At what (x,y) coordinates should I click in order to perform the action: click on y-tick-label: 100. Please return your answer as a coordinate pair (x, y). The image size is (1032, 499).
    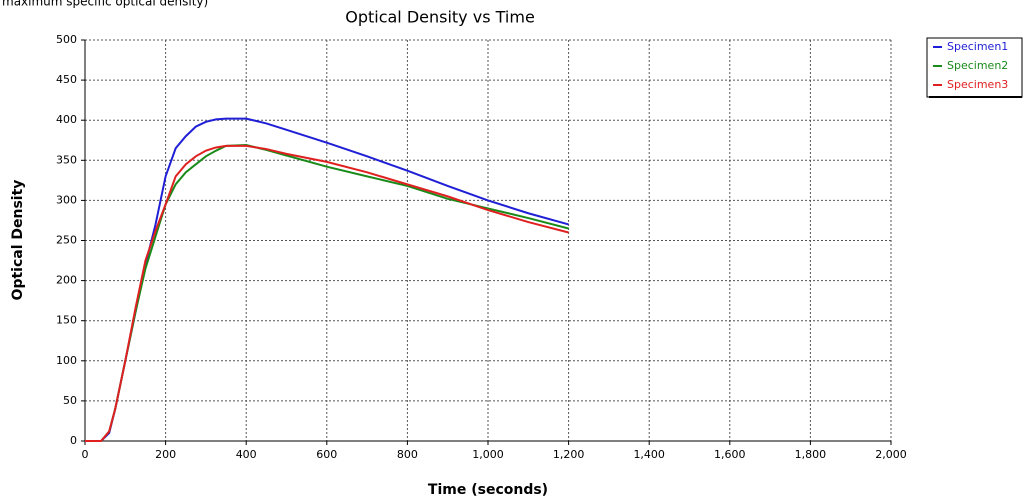
    Looking at the image, I should click on (66, 360).